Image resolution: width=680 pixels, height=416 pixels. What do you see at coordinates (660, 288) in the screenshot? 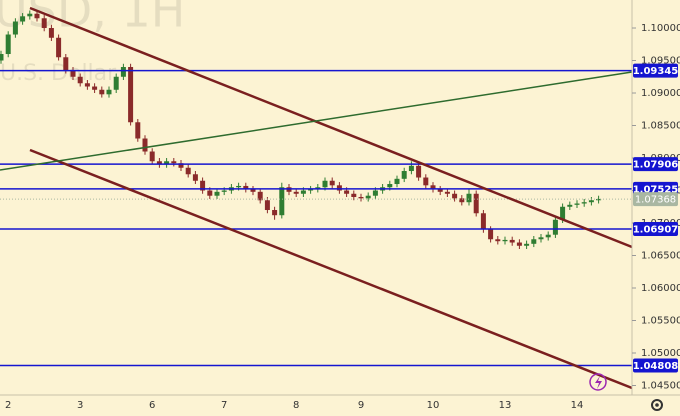
I see `y-tick-label: 1.06000` at bounding box center [660, 288].